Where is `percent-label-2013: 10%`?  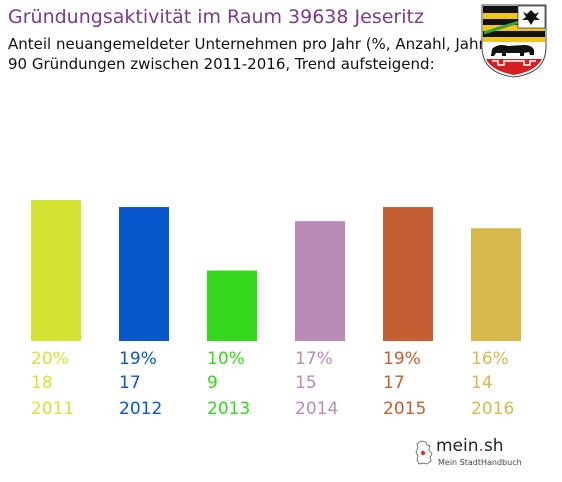
percent-label-2013: 10% is located at coordinates (226, 359).